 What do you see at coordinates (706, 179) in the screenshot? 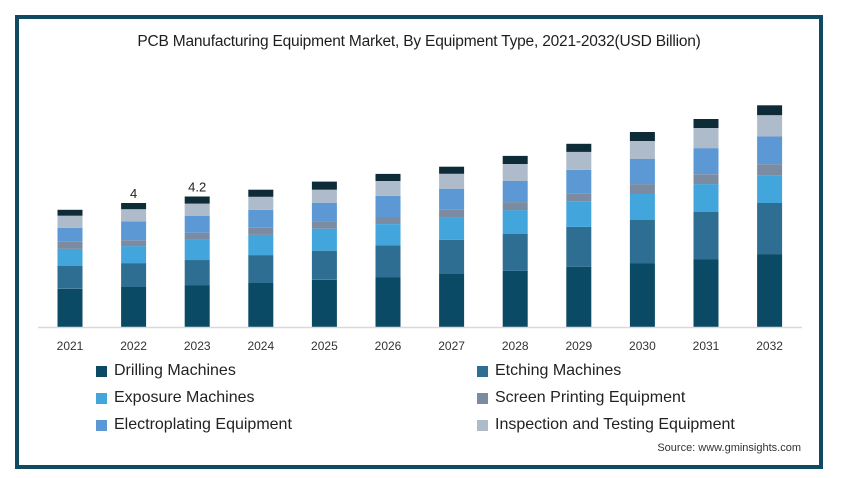
I see `bar-segment-screen-printing-equipment-2031` at bounding box center [706, 179].